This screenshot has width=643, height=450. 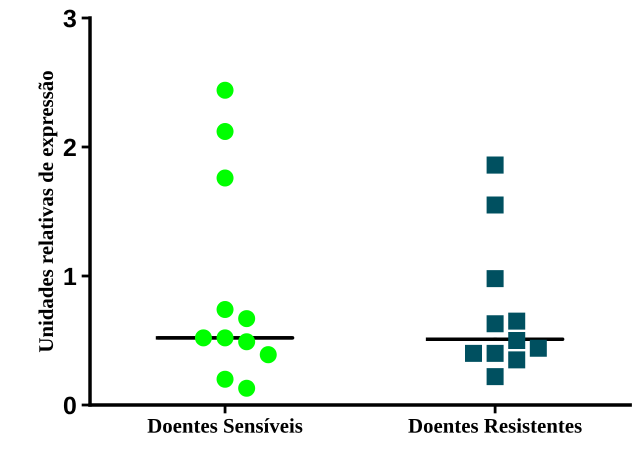 What do you see at coordinates (495, 425) in the screenshot?
I see `x-tick-label: Doentes Resistentes` at bounding box center [495, 425].